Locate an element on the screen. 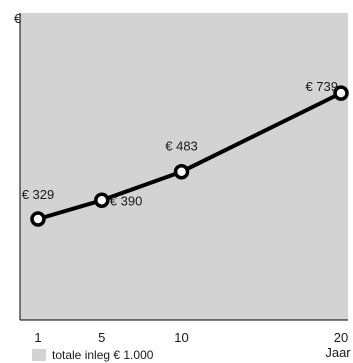 The height and width of the screenshot is (363, 353). data-label: € 390 is located at coordinates (126, 200).